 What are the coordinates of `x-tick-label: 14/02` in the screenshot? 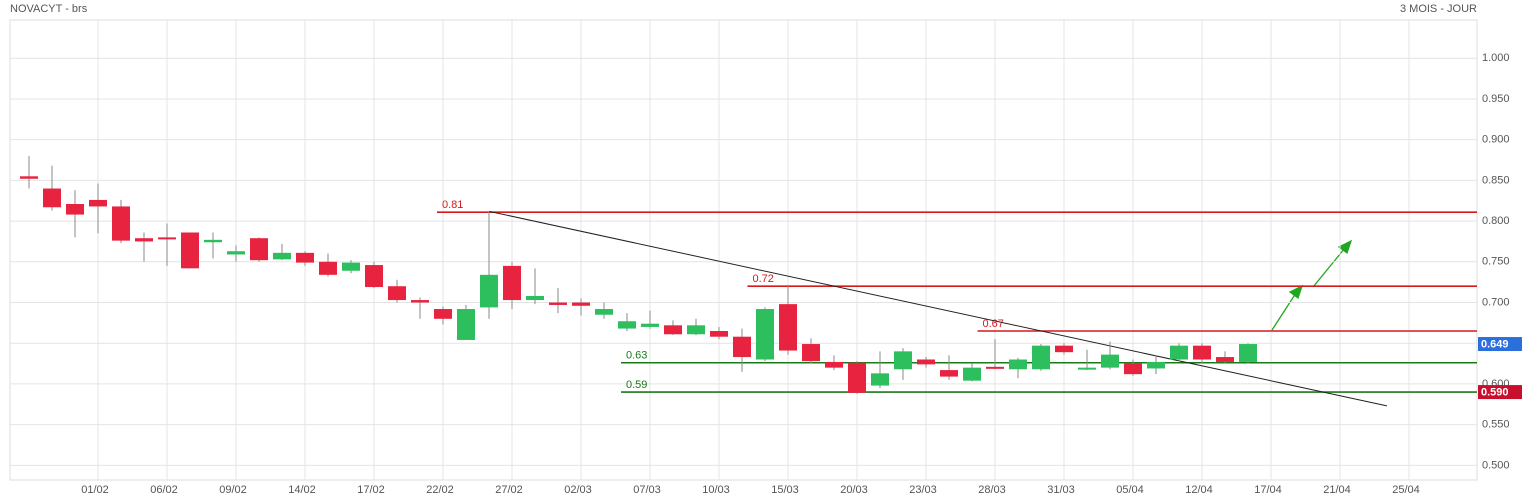 It's located at (302, 490).